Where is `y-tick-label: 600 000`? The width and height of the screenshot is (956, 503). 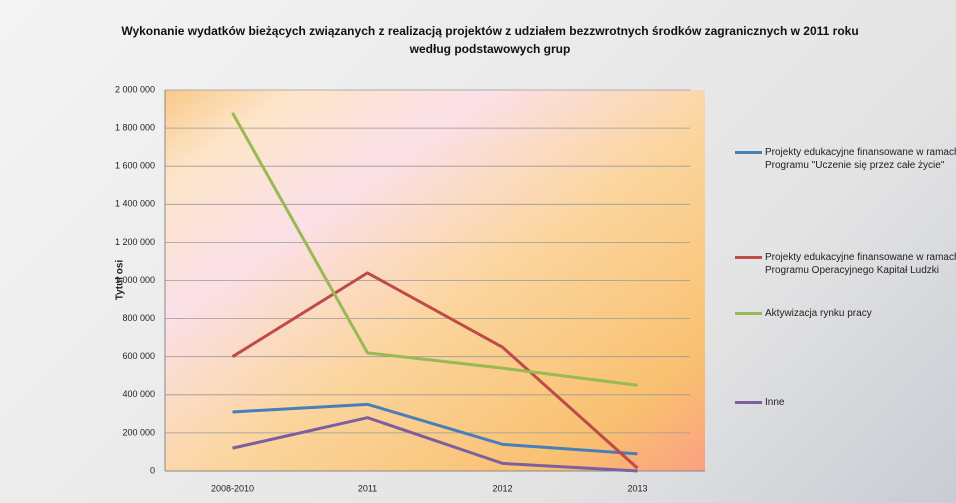 y-tick-label: 600 000 is located at coordinates (138, 356).